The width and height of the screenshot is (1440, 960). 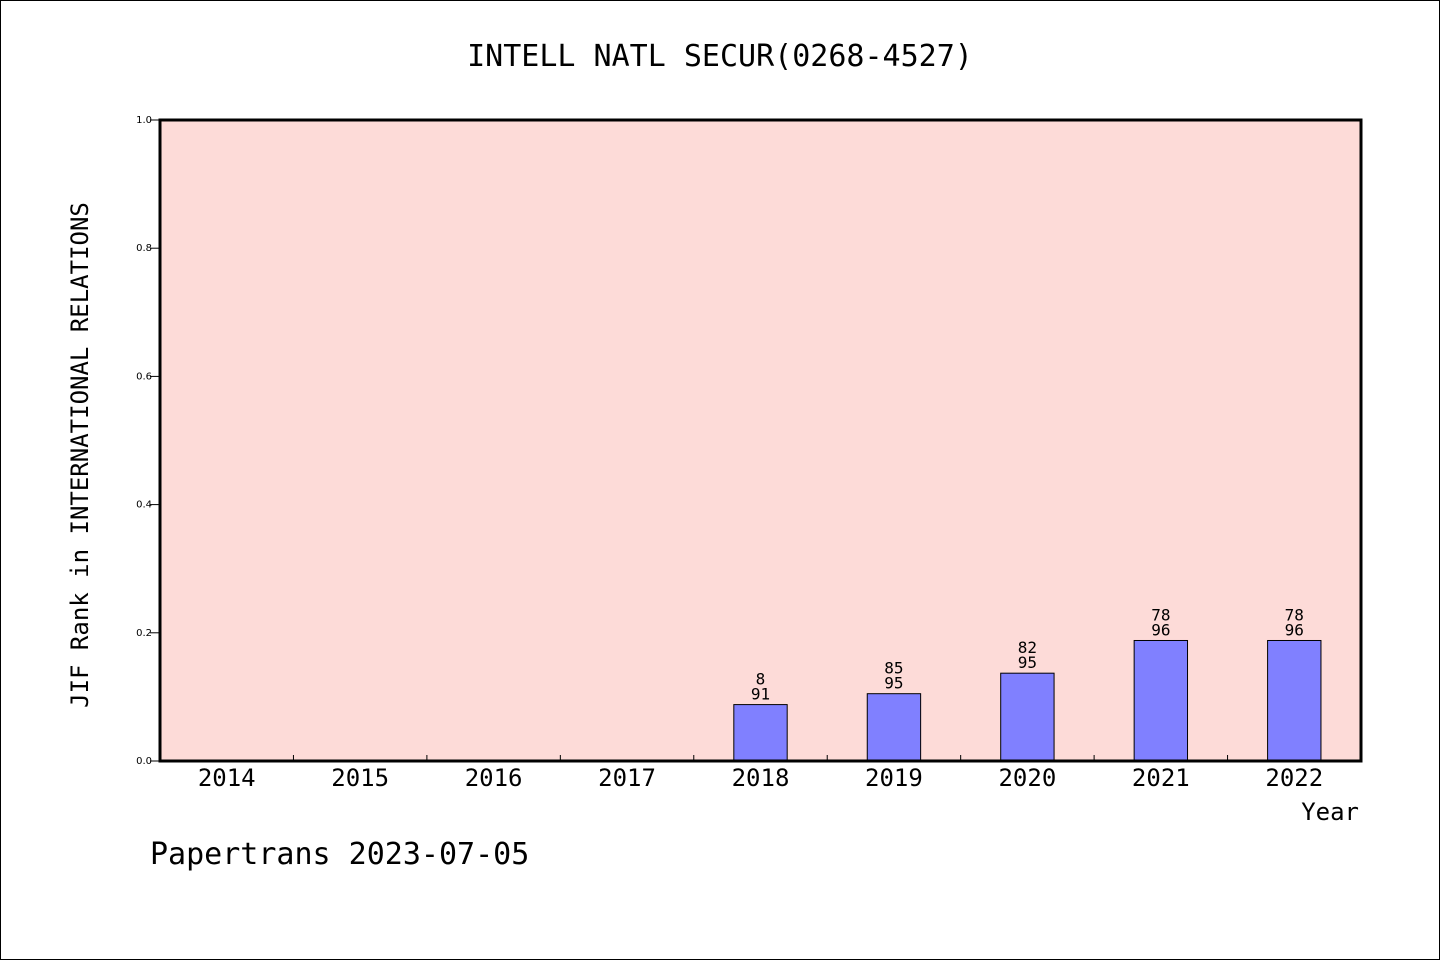 What do you see at coordinates (720, 56) in the screenshot?
I see `chart-title: INTELL NATL SECUR(0268-4527)` at bounding box center [720, 56].